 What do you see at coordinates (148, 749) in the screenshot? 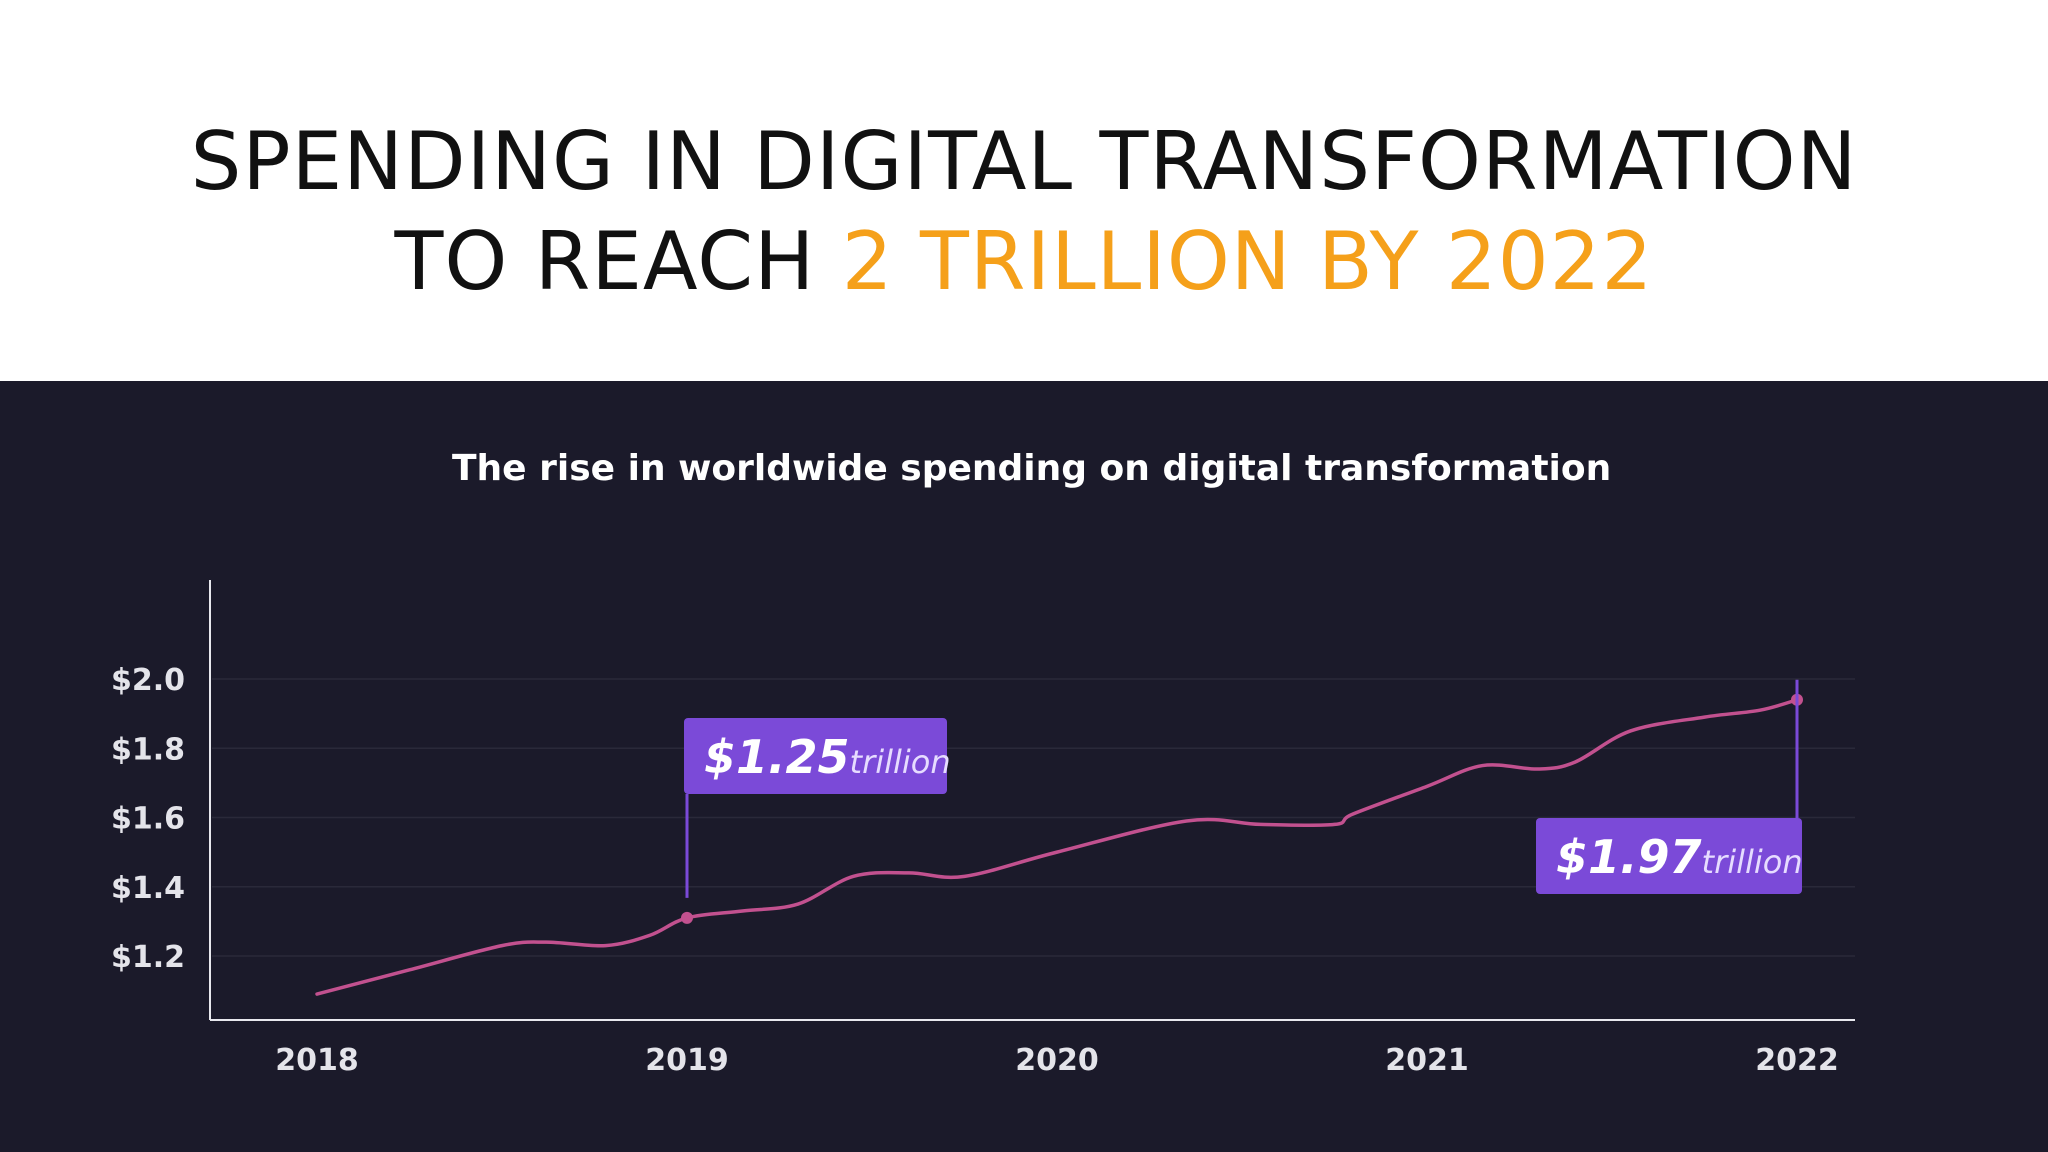
I see `y-tick-label: $1.8` at bounding box center [148, 749].